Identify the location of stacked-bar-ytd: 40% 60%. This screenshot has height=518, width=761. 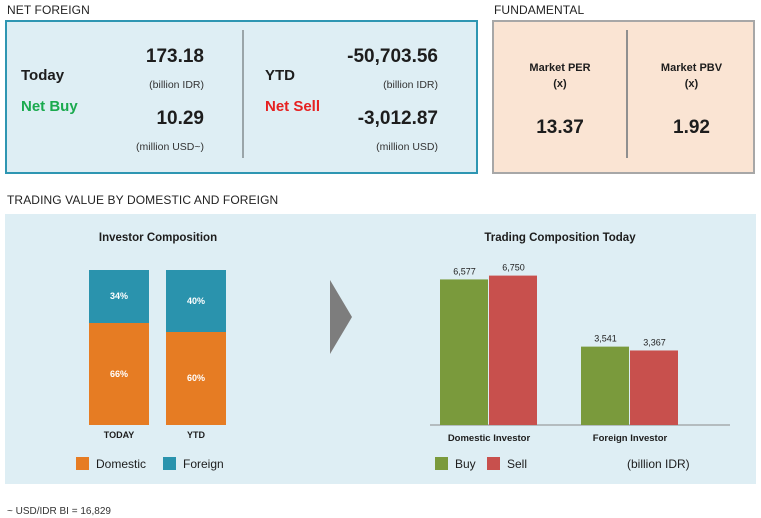
(196, 347).